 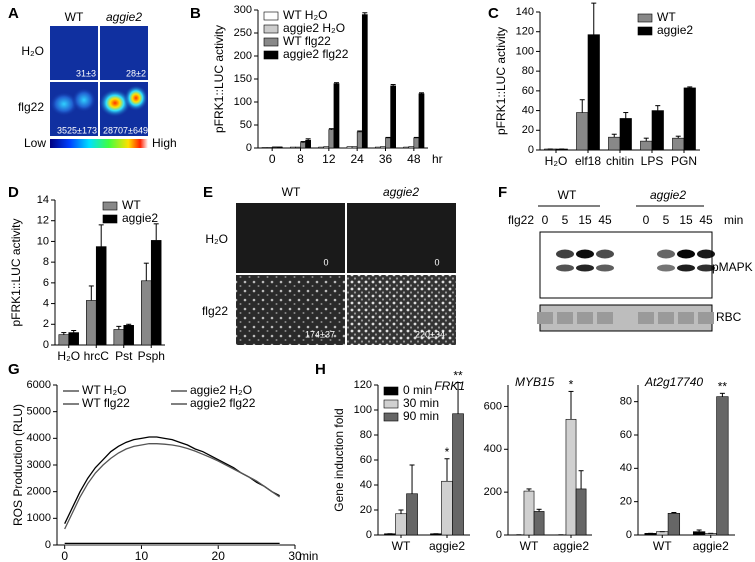 What do you see at coordinates (208, 192) in the screenshot?
I see `panel-label: E` at bounding box center [208, 192].